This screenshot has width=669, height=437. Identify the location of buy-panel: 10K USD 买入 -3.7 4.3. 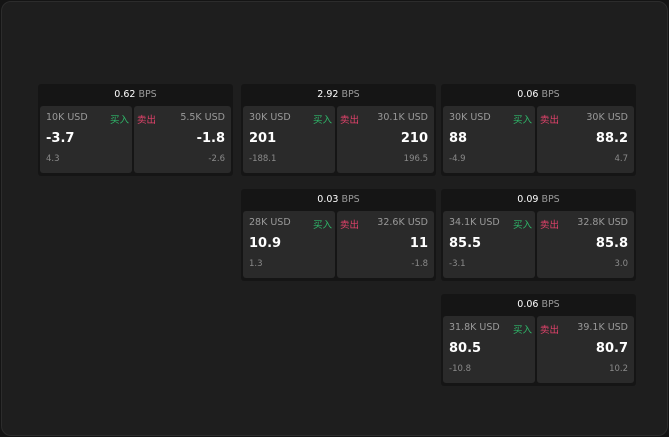
(86, 139).